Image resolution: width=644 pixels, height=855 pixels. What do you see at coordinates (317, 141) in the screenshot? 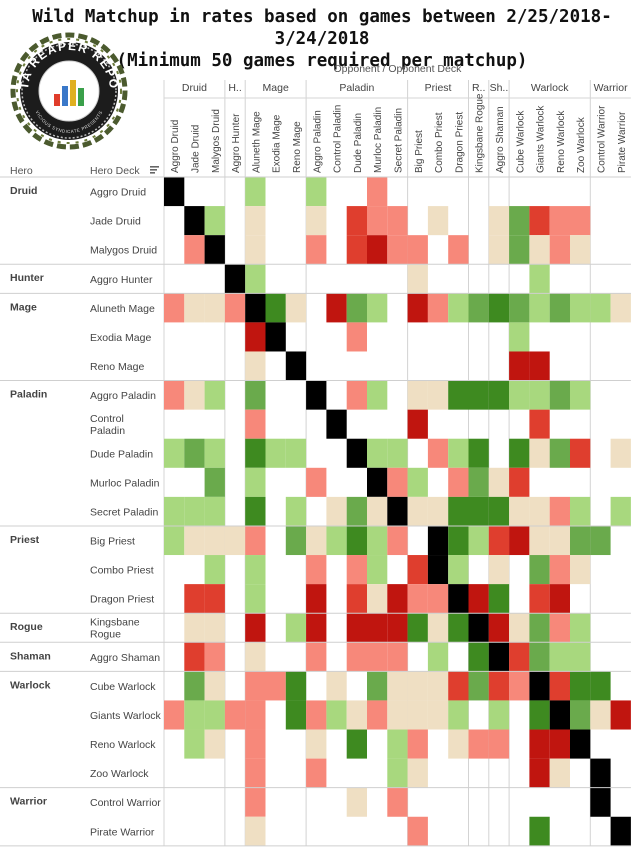
I see `column-deck-label: Aggro Paladin` at bounding box center [317, 141].